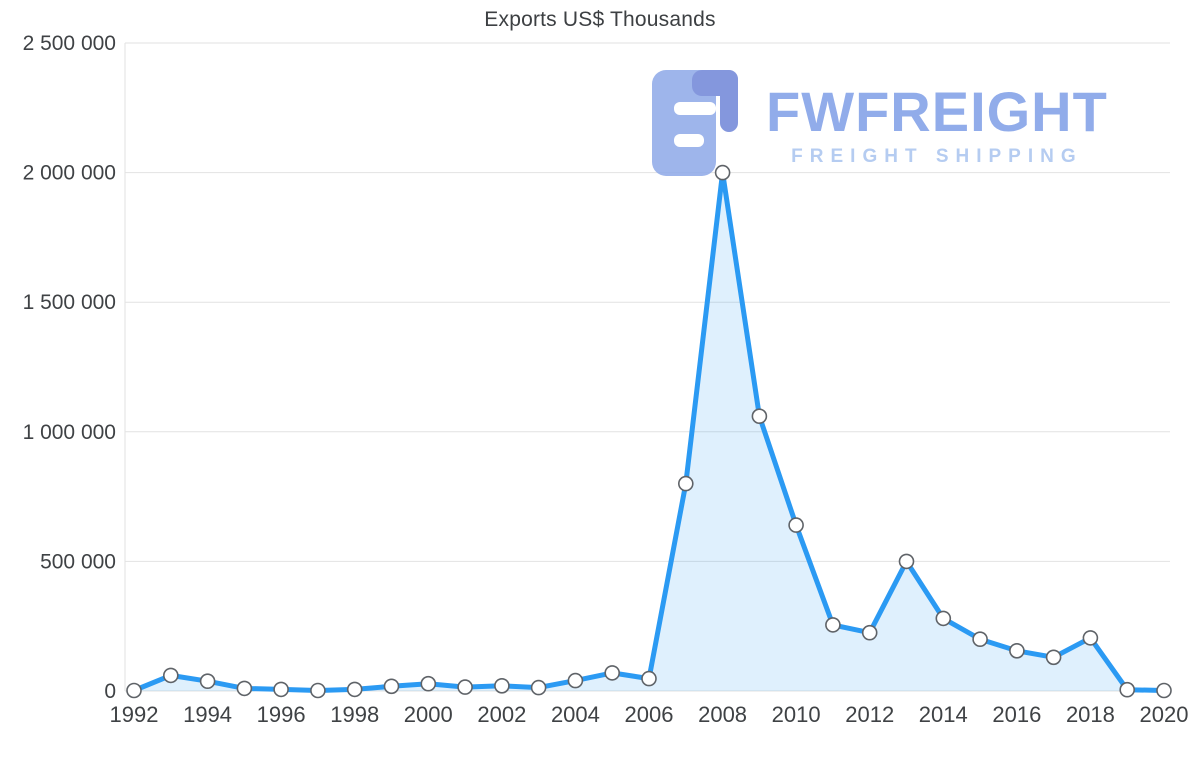 This screenshot has width=1200, height=763. I want to click on x-tick-label: 2006, so click(649, 714).